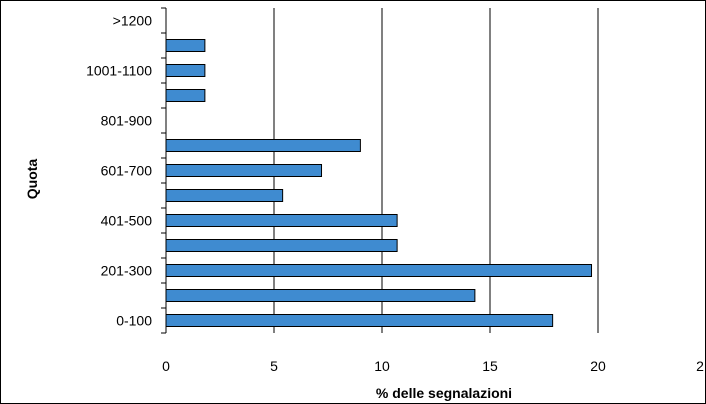  I want to click on x-tick-label: 2, so click(700, 366).